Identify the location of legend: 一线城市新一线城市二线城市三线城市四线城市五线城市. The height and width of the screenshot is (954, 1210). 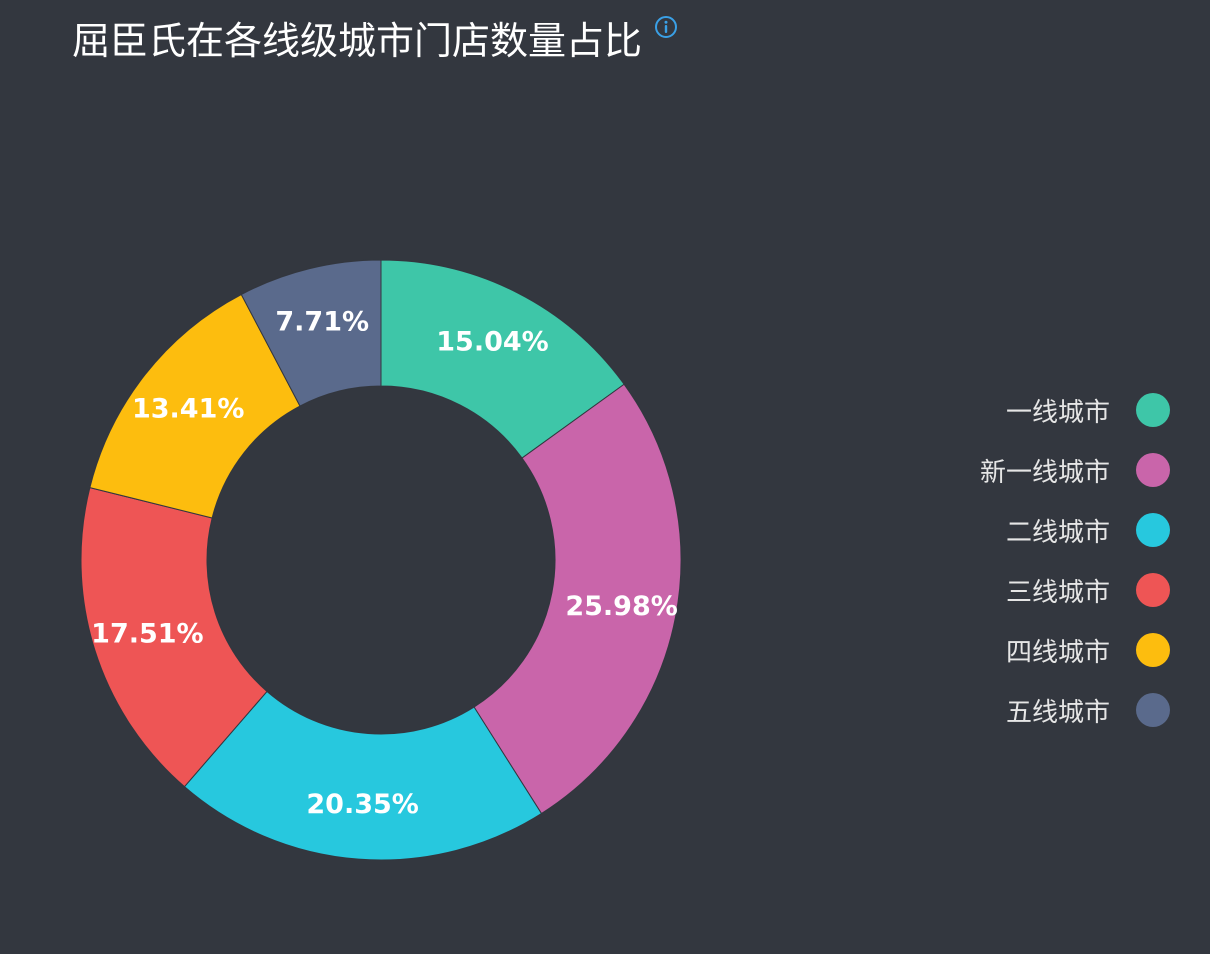
(1010, 560).